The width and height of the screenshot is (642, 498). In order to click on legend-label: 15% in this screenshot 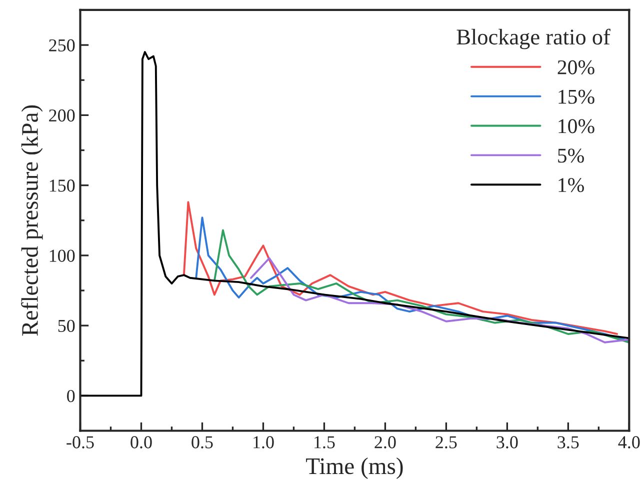, I will do `click(576, 97)`.